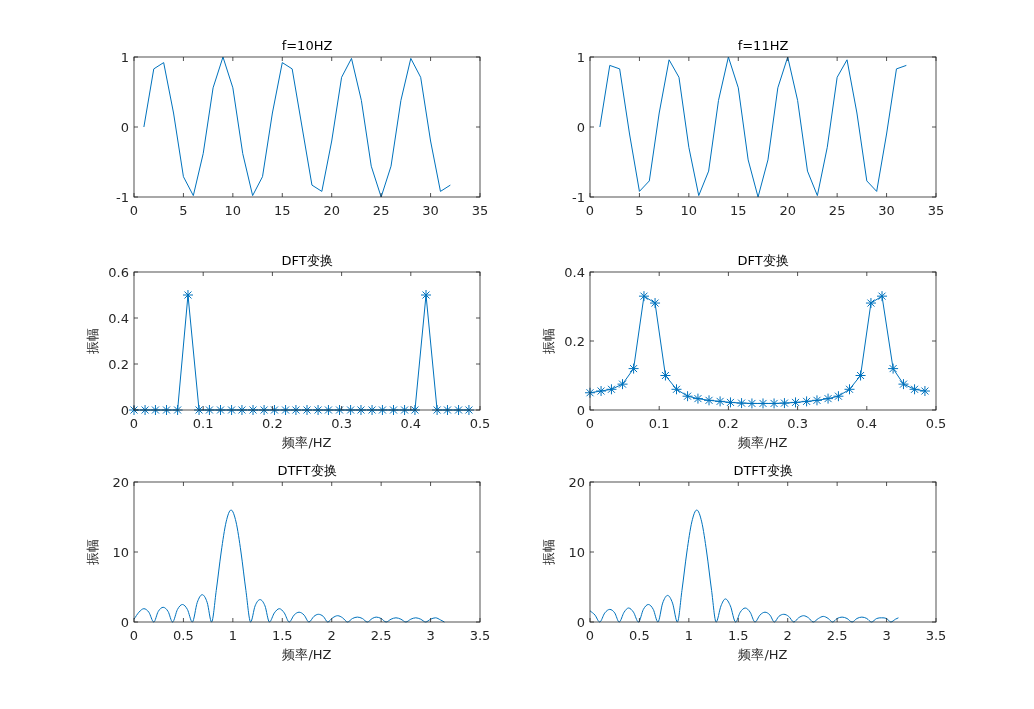 The height and width of the screenshot is (709, 1034). What do you see at coordinates (763, 45) in the screenshot?
I see `chart-title: f=11HZ` at bounding box center [763, 45].